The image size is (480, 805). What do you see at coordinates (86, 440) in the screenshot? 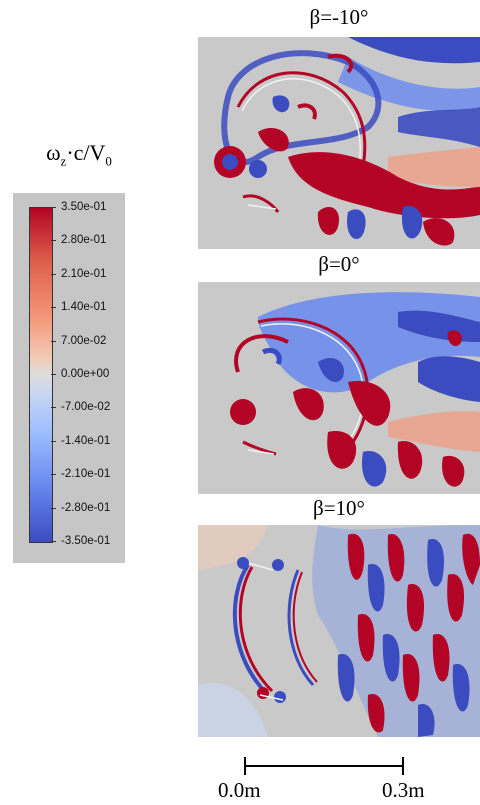
I see `colorbar-tick-label: -1.40e-01` at bounding box center [86, 440].